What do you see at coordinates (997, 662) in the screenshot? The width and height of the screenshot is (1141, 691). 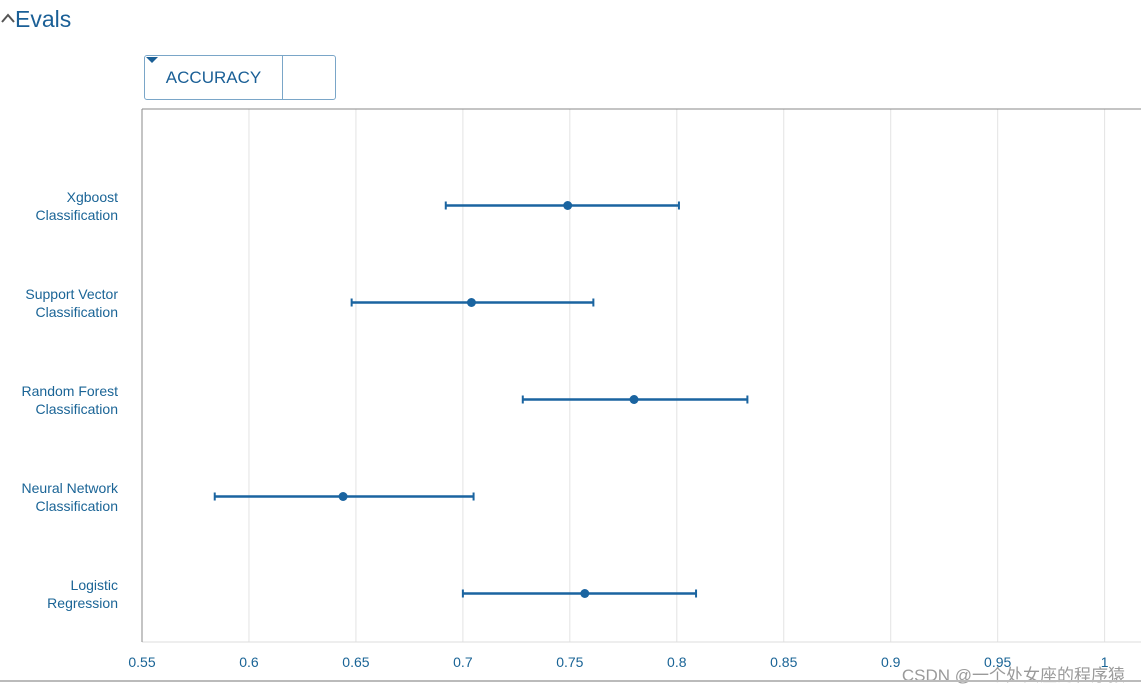 I see `x-tick-label: 0.95` at bounding box center [997, 662].